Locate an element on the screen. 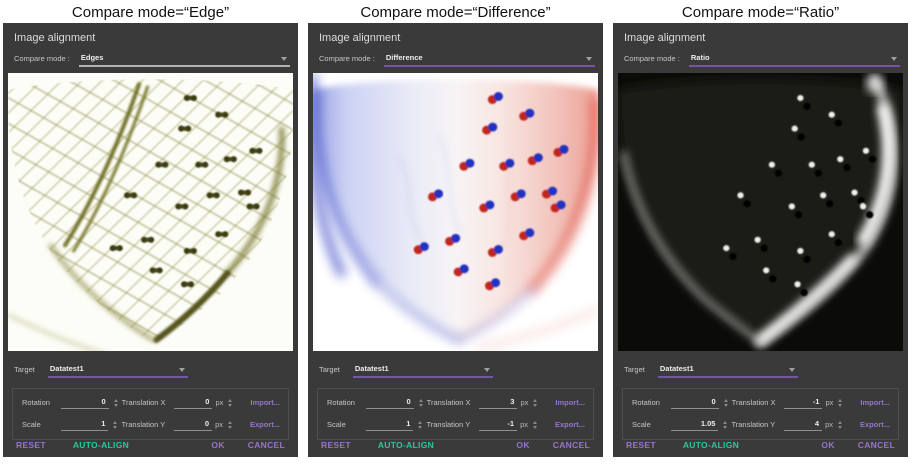 Image resolution: width=923 pixels, height=470 pixels. translation-y-input: -1 is located at coordinates (498, 425).